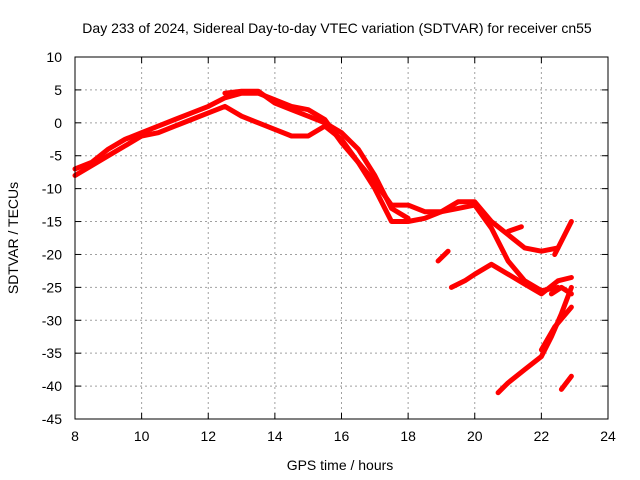 The image size is (640, 480). What do you see at coordinates (52, 189) in the screenshot?
I see `y-tick-label: -10` at bounding box center [52, 189].